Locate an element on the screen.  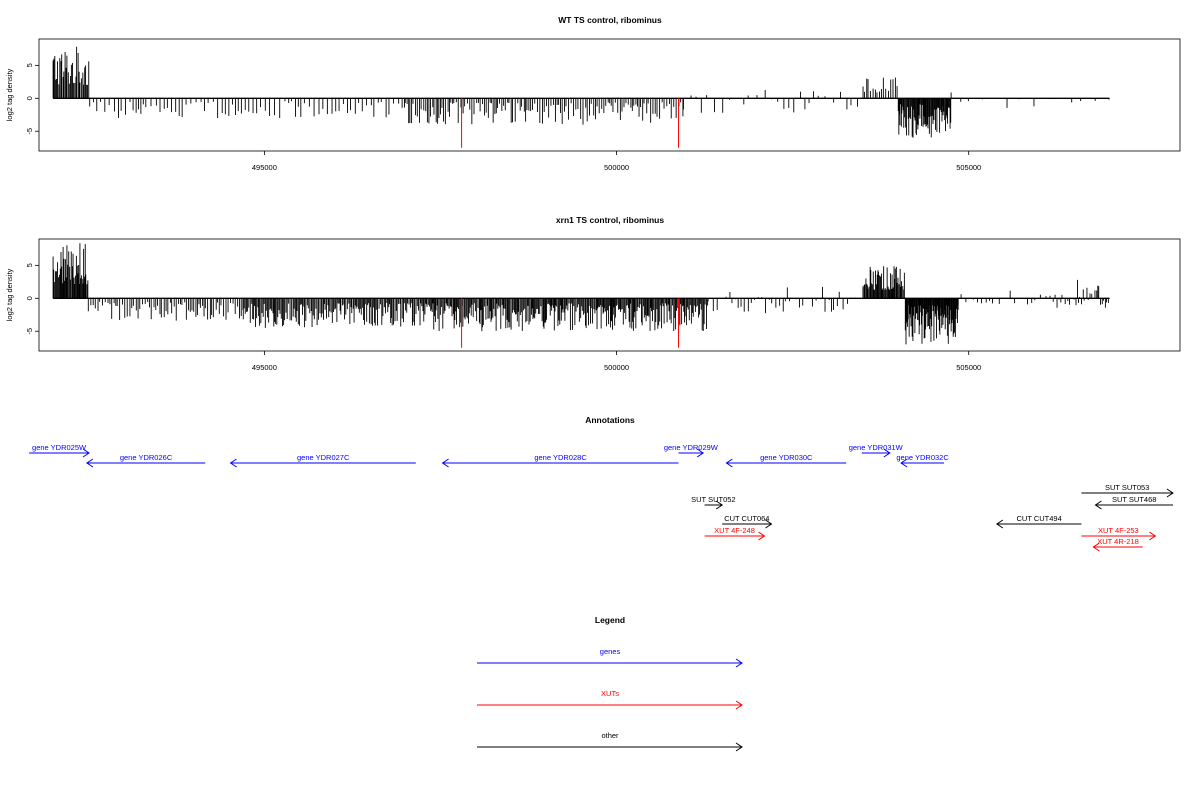
feature-label: SUT SUT468 is located at coordinates (1134, 499).